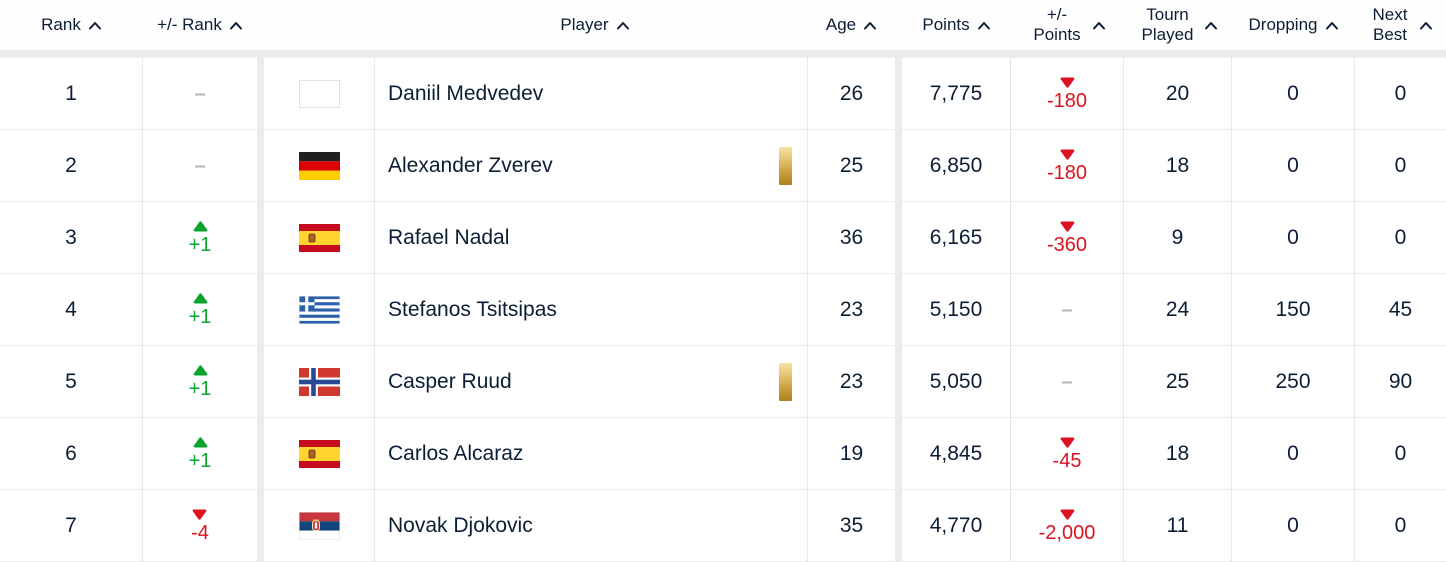 This screenshot has width=1446, height=562. I want to click on change-value: -2,000, so click(1067, 532).